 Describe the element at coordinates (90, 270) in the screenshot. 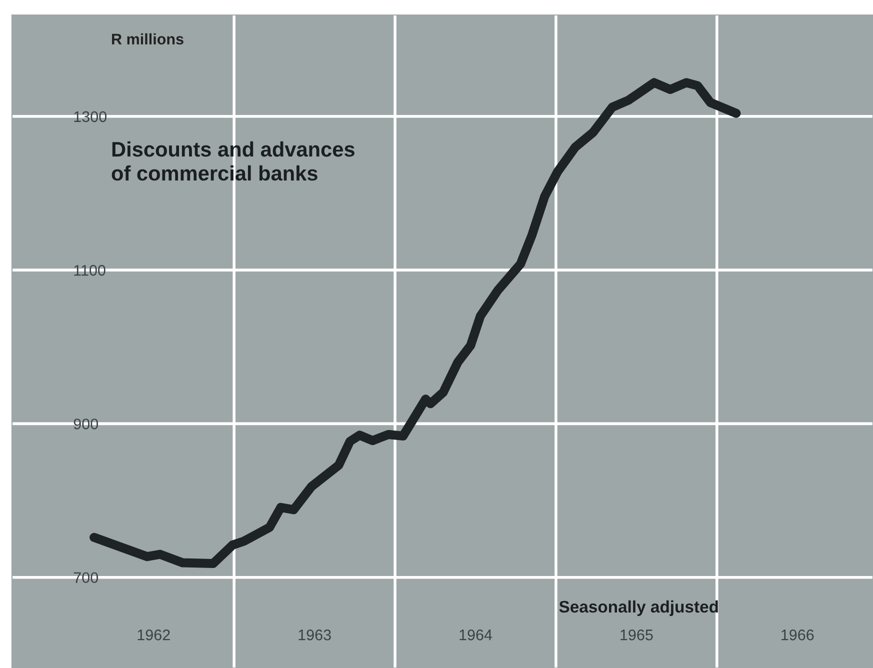

I see `y-tick-label: 1100` at that location.